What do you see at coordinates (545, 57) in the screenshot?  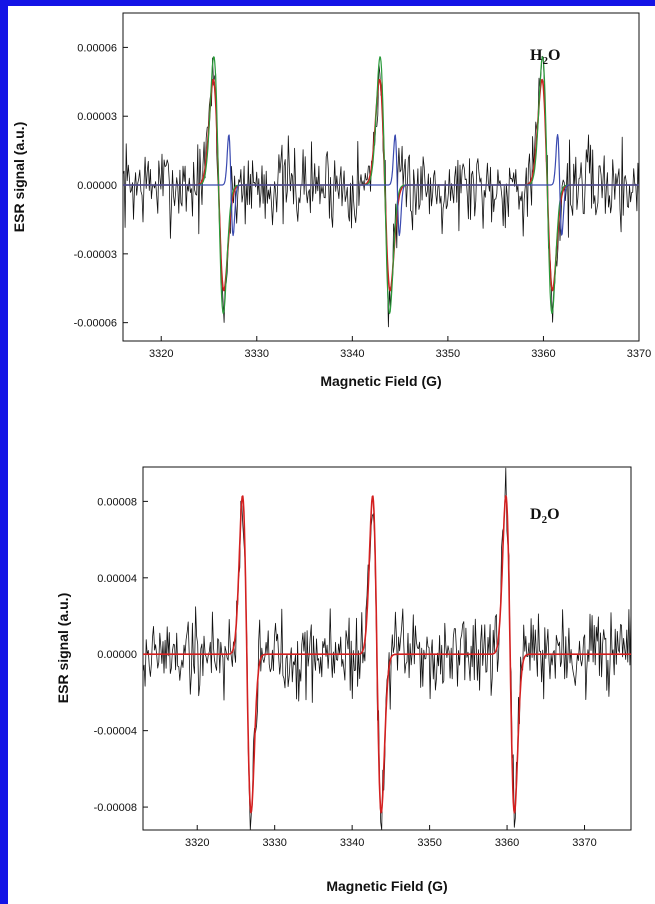 I see `annotation-h2o: H2O` at bounding box center [545, 57].